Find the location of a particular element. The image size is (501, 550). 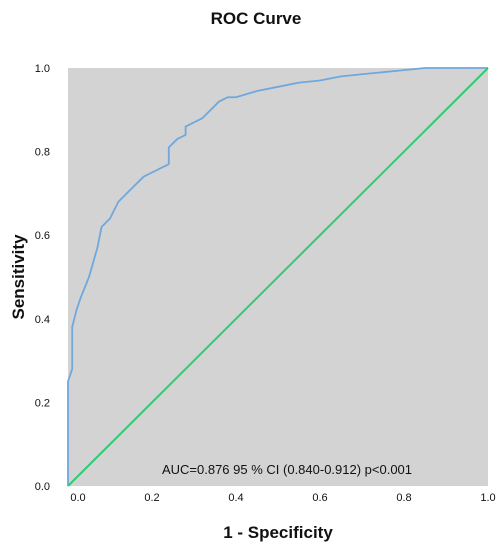

x-tick-label: 0.2 is located at coordinates (151, 498).